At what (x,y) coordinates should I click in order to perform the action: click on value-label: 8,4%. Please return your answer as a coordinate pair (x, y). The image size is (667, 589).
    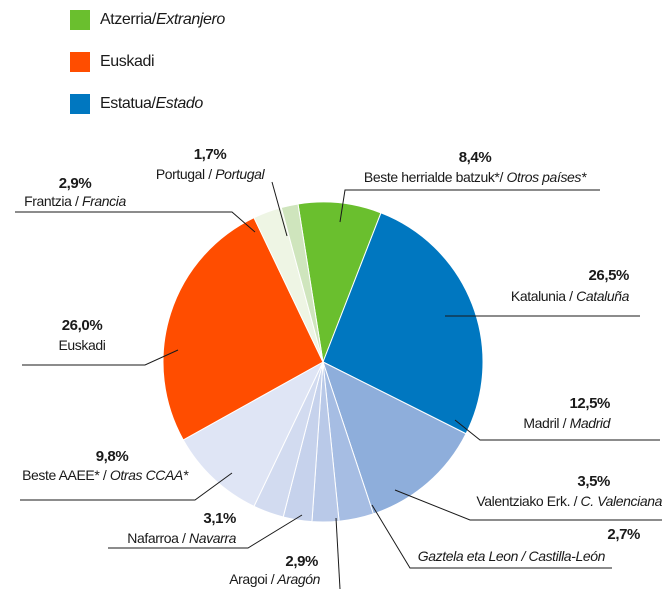
    Looking at the image, I should click on (475, 157).